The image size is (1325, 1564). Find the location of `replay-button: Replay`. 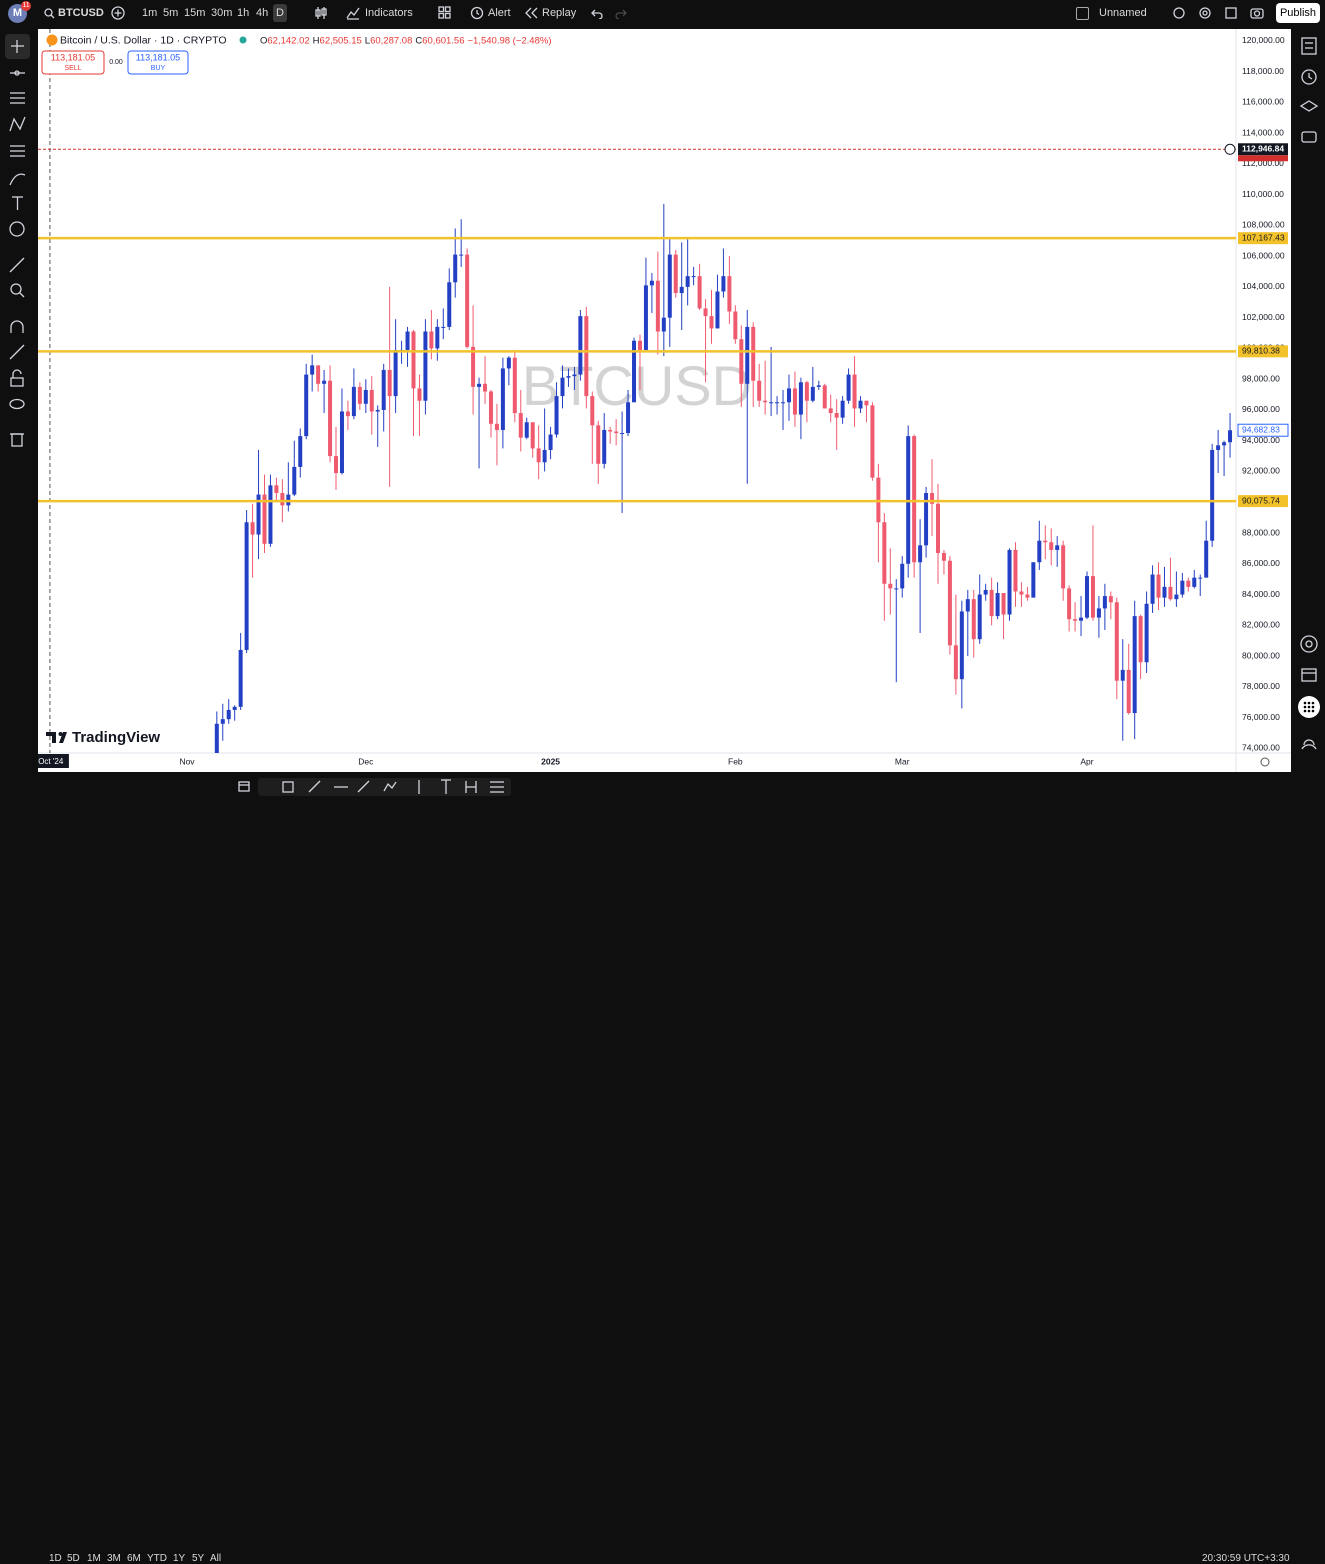

replay-button: Replay is located at coordinates (559, 13).